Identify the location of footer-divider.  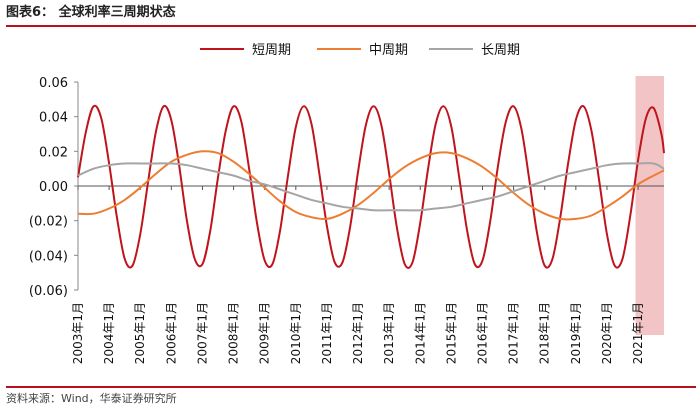
(351, 387).